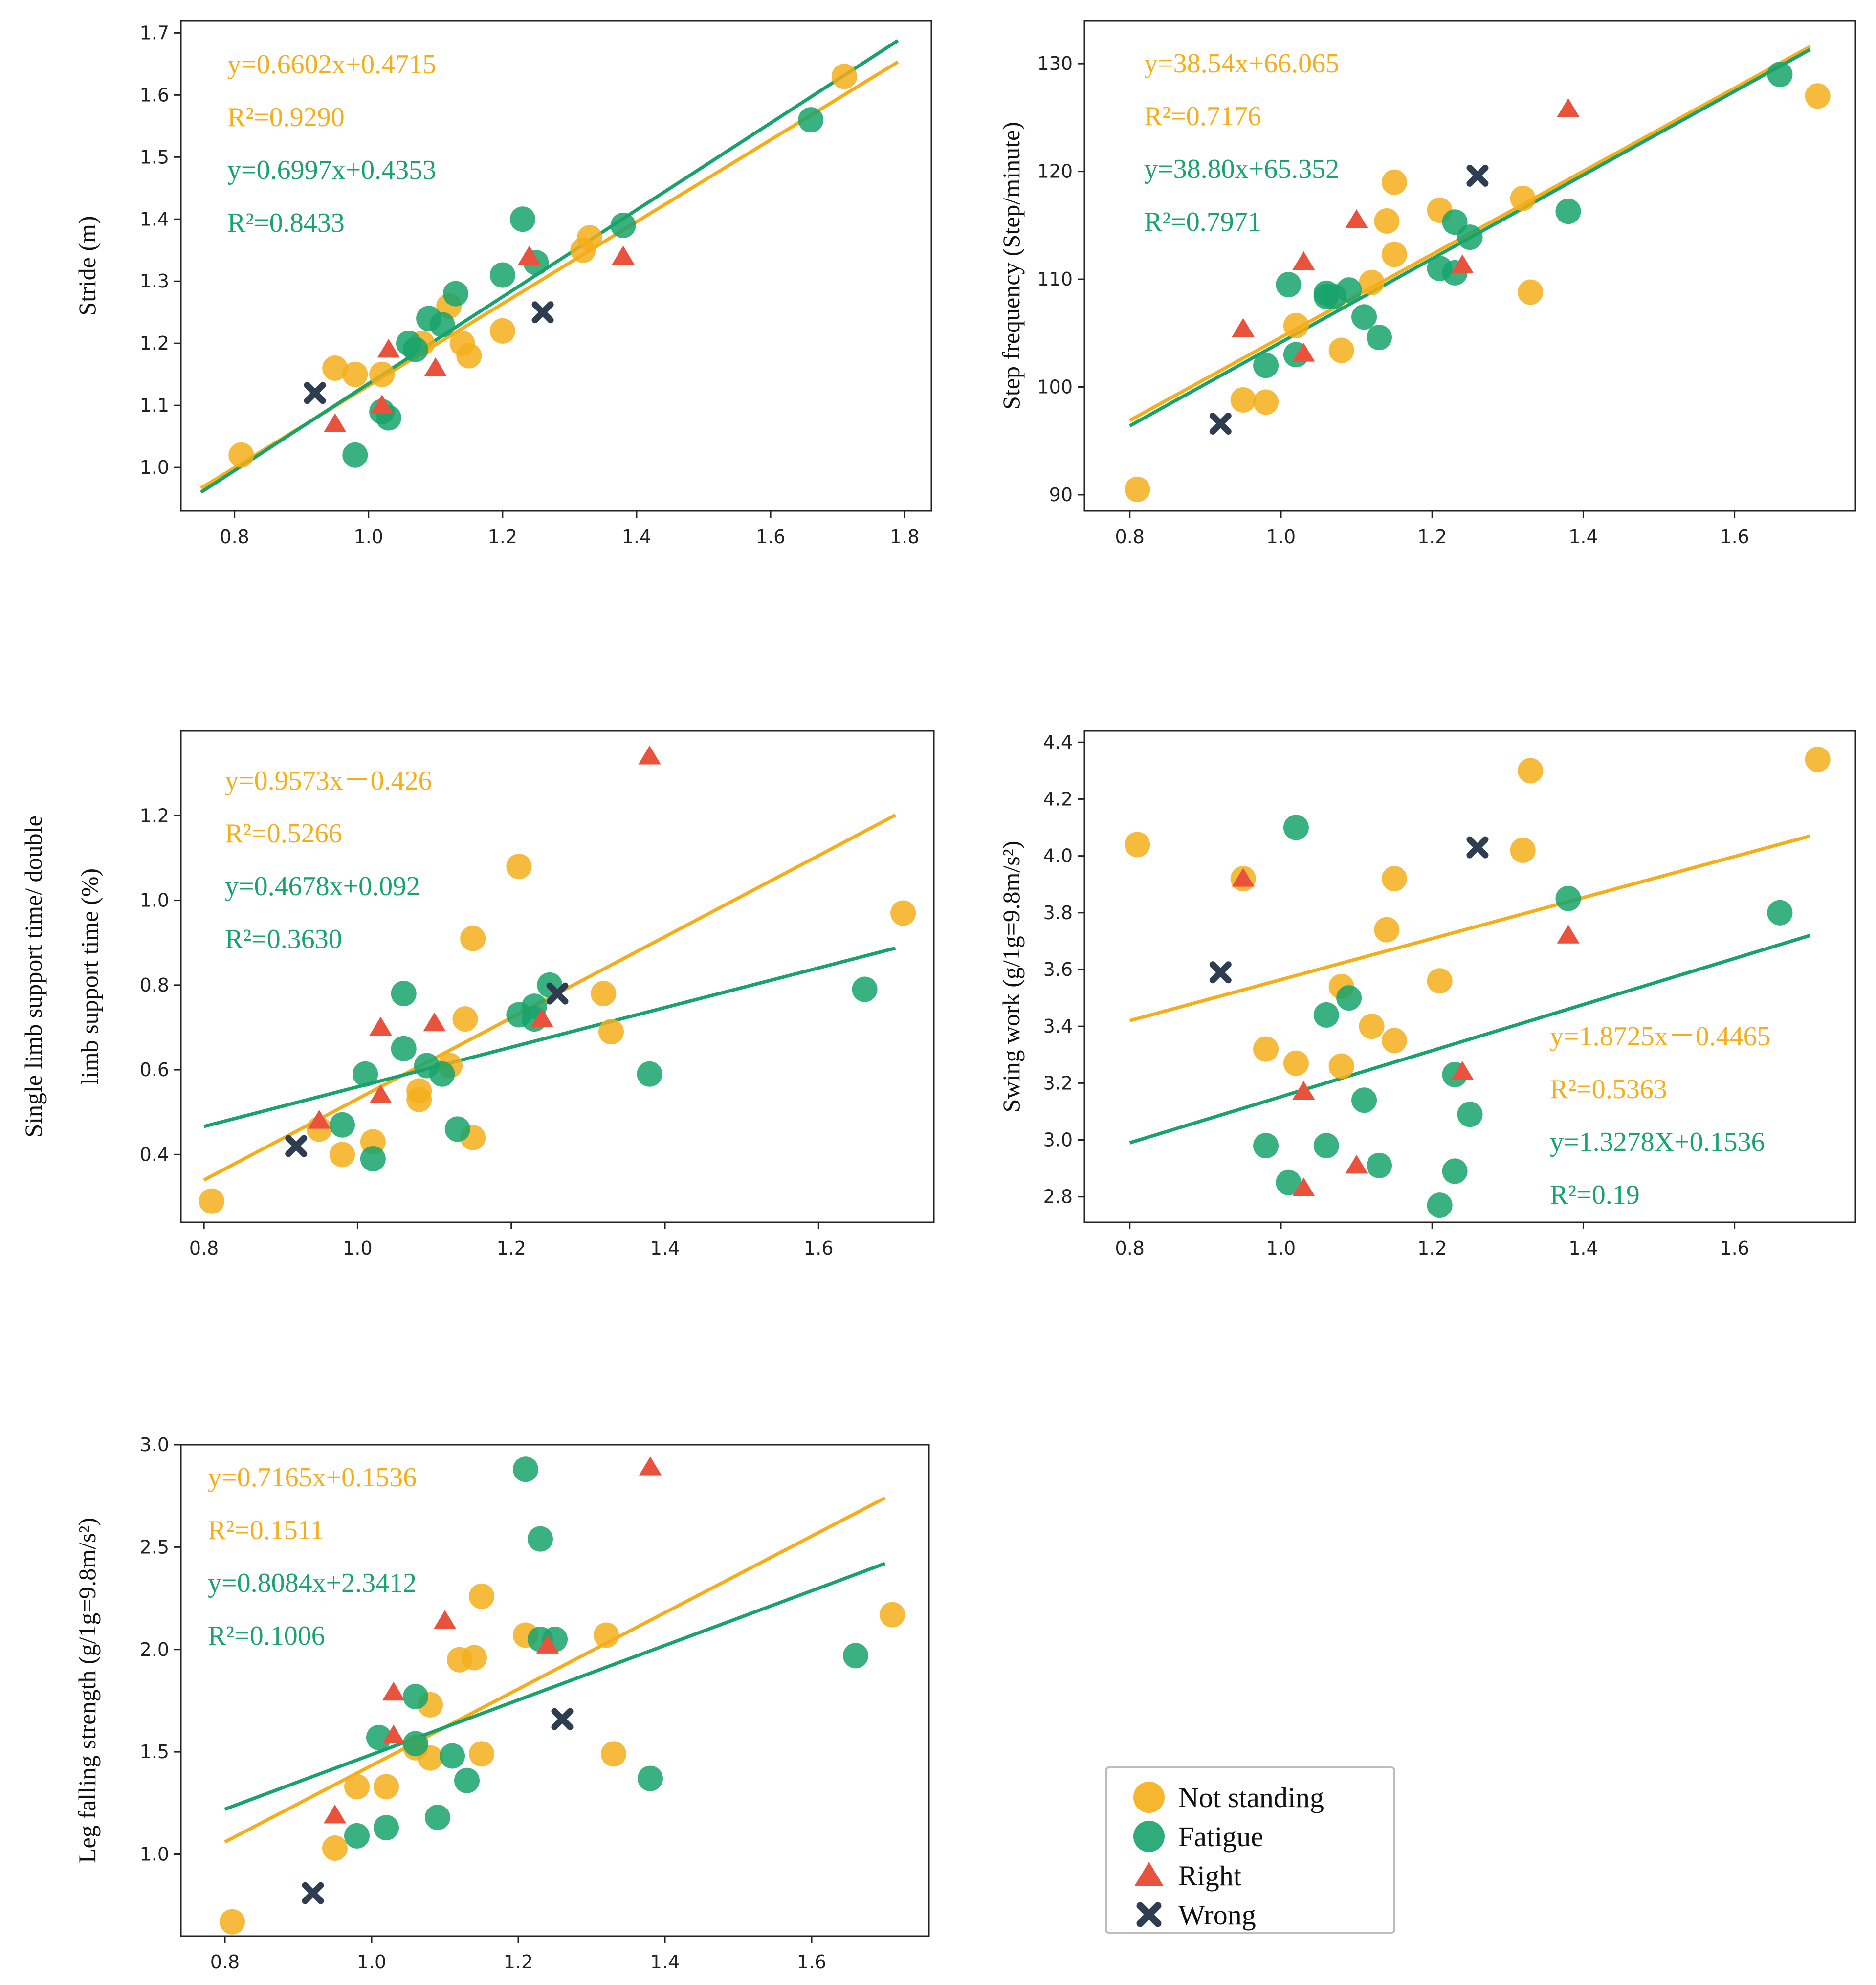 The width and height of the screenshot is (1876, 1985). What do you see at coordinates (154, 900) in the screenshot?
I see `chart-3-ytick-label-3: 1.0` at bounding box center [154, 900].